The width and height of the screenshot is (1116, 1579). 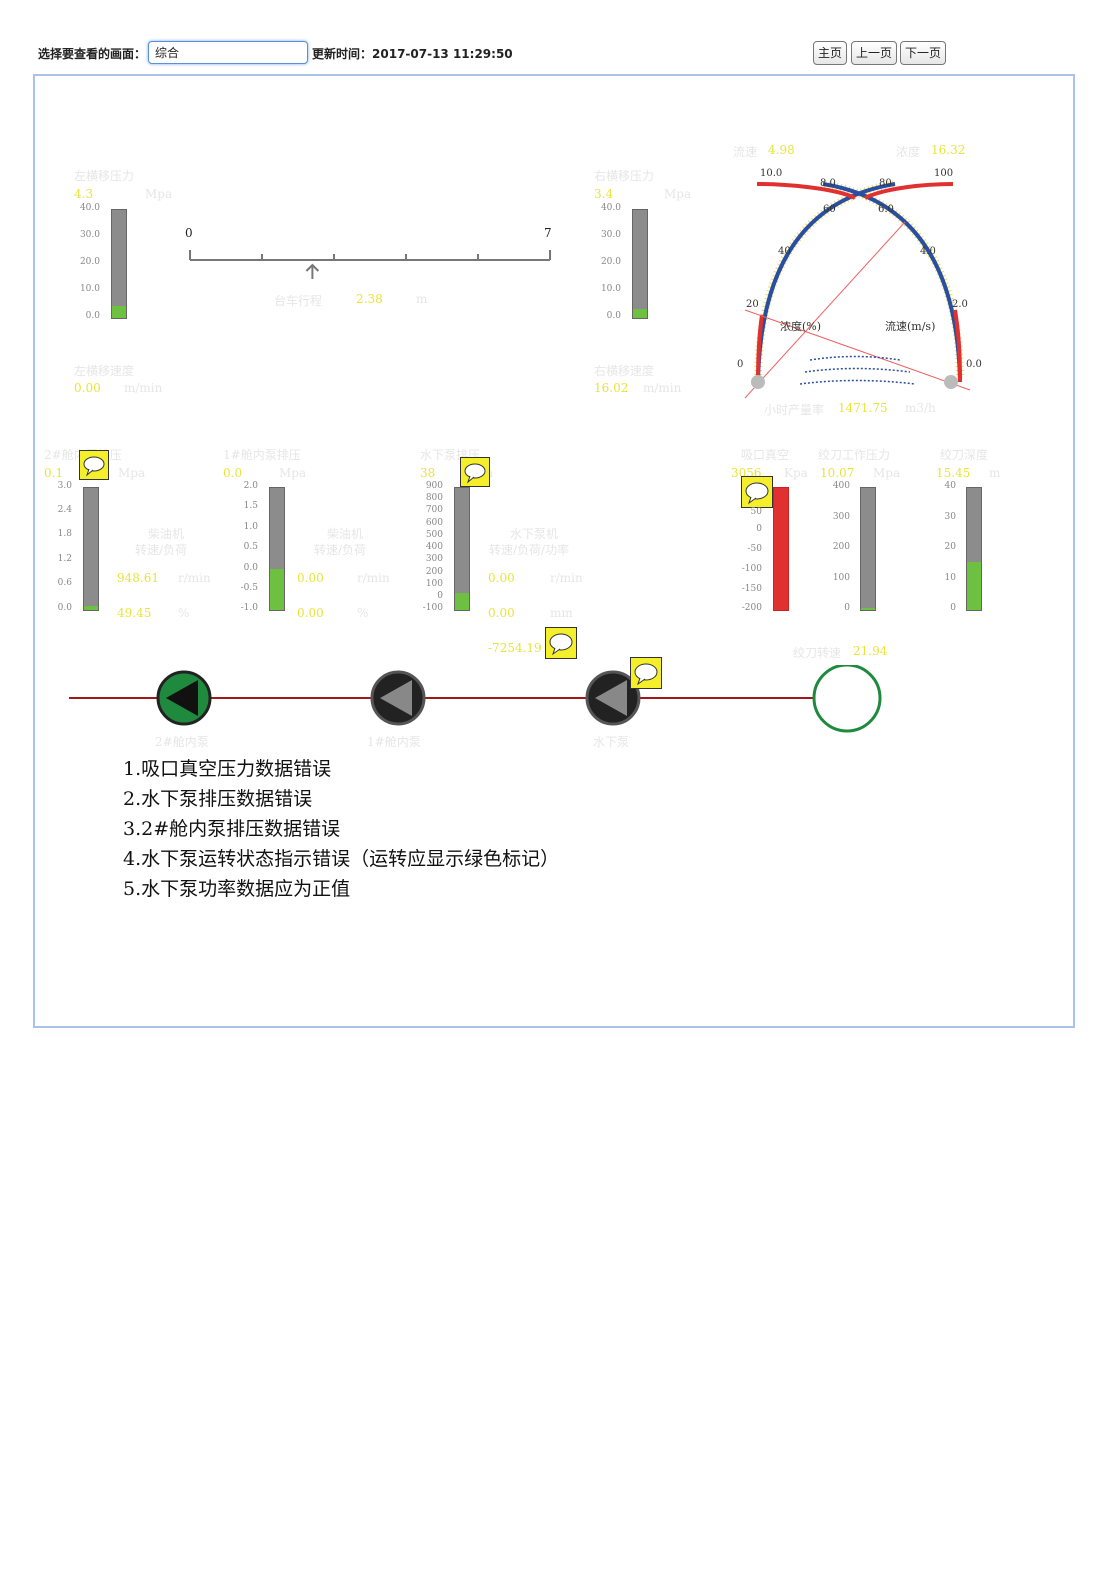 What do you see at coordinates (841, 486) in the screenshot?
I see `axis-tick: 400` at bounding box center [841, 486].